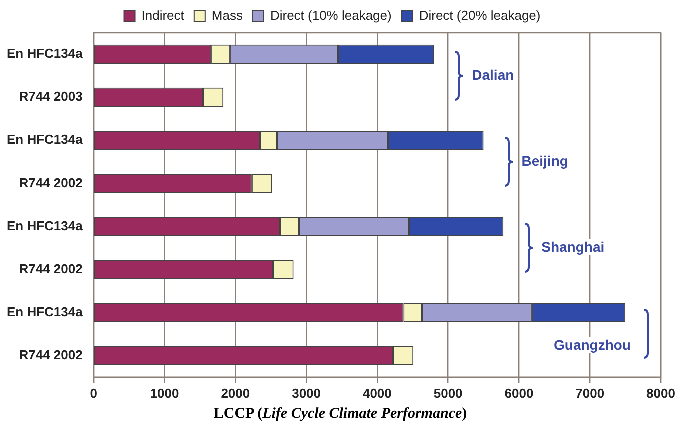  Describe the element at coordinates (165, 393) in the screenshot. I see `x-tick-label: 1000` at that location.